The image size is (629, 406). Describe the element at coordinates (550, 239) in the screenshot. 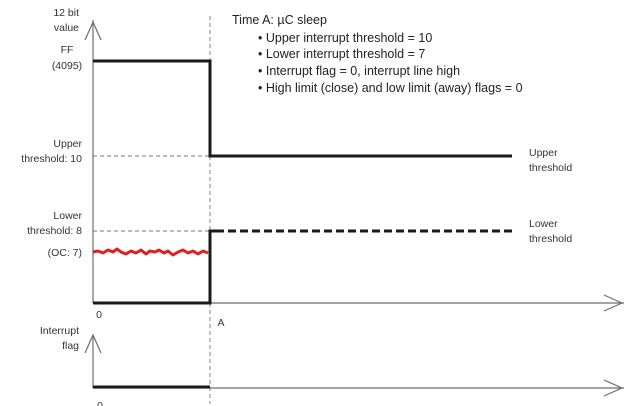

I see `lower-threshold-right-label-line2: threshold` at that location.